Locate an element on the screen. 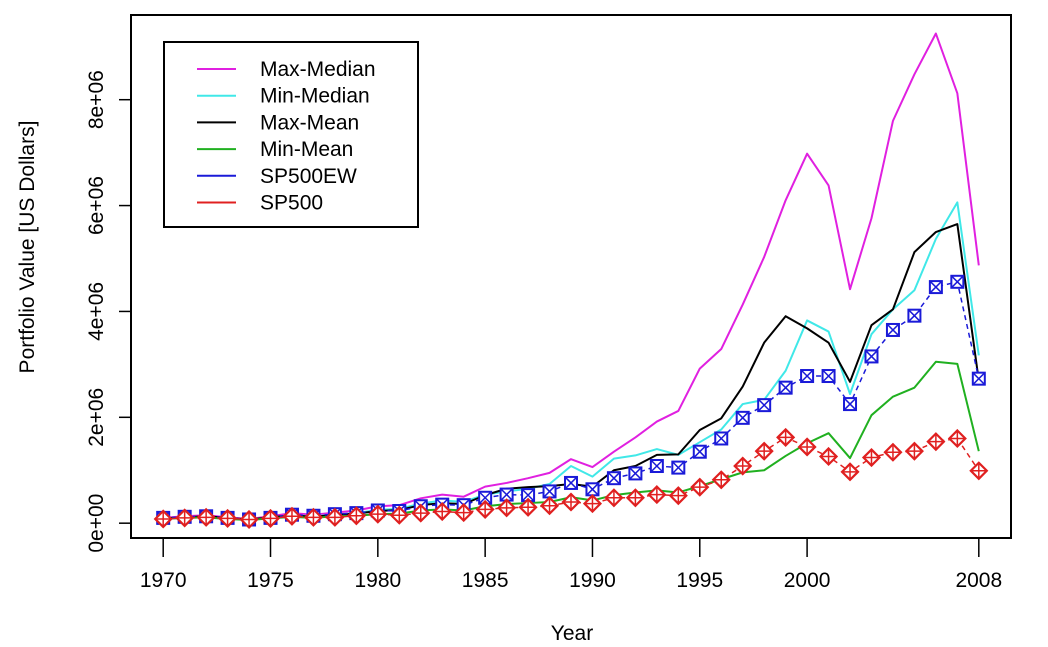 This screenshot has width=1048, height=647. x-tick-label: 1995 is located at coordinates (699, 580).